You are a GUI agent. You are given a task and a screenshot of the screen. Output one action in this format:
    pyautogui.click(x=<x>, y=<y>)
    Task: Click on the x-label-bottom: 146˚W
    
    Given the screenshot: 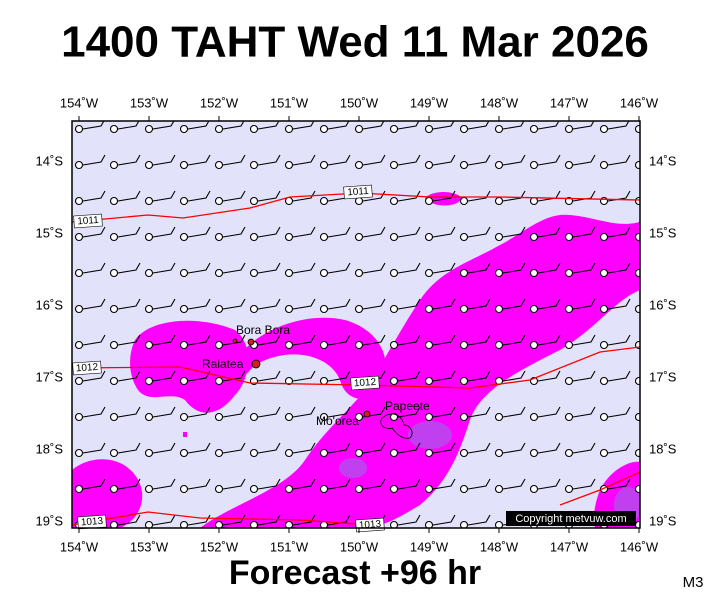 What is the action you would take?
    pyautogui.click(x=639, y=546)
    